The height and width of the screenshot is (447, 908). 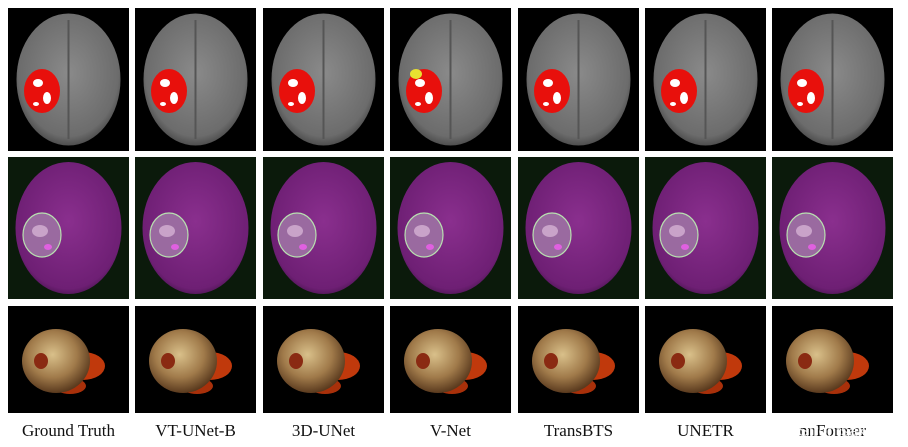 What do you see at coordinates (705, 430) in the screenshot?
I see `column-label: UNETR` at bounding box center [705, 430].